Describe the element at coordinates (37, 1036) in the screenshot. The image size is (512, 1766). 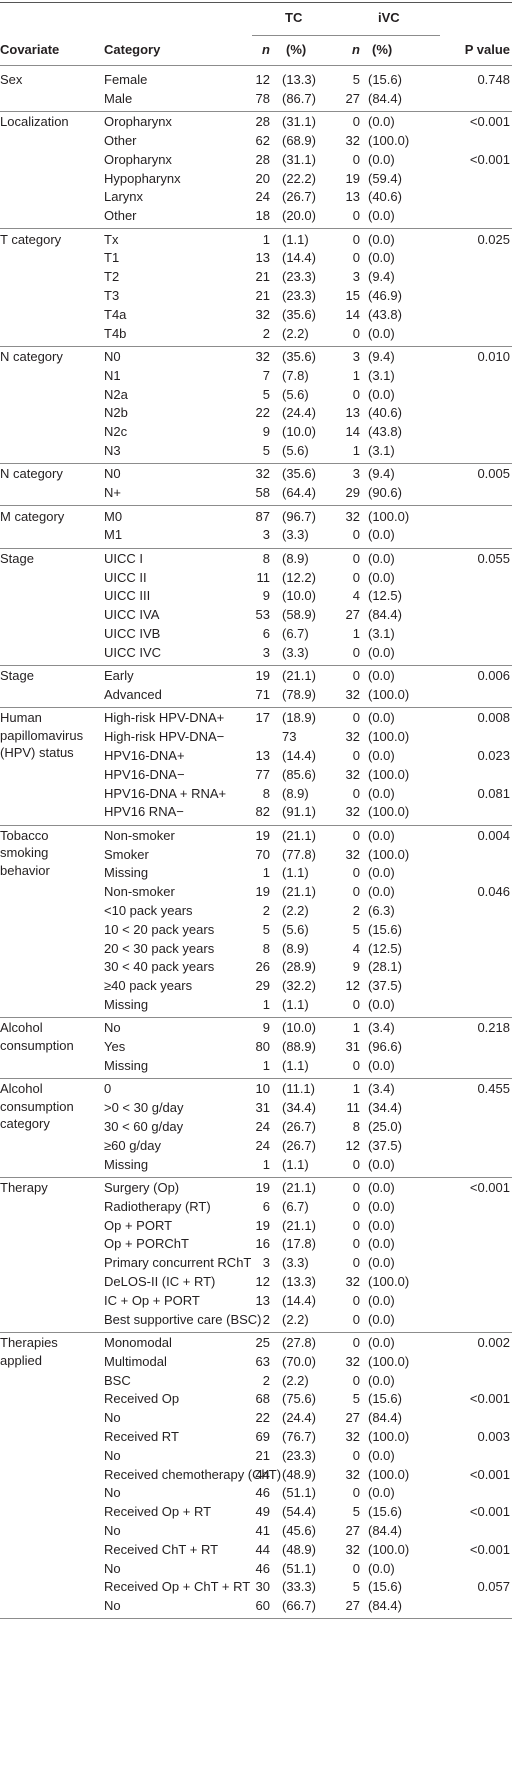
I see `covariate-label: Alcohol consumption` at that location.